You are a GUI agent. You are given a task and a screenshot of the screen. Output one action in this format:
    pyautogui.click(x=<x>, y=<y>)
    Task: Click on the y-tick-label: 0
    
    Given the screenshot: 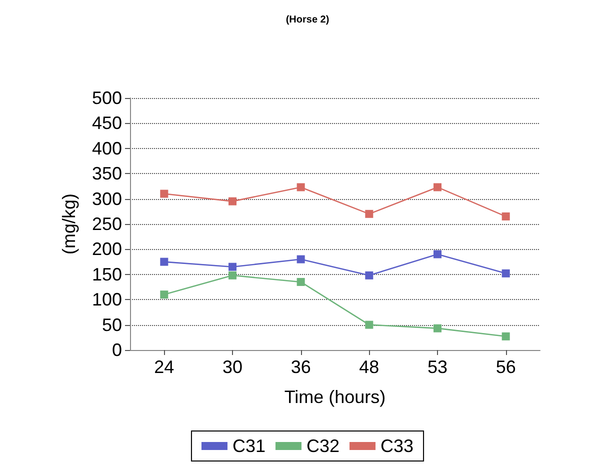 What is the action you would take?
    pyautogui.click(x=117, y=350)
    